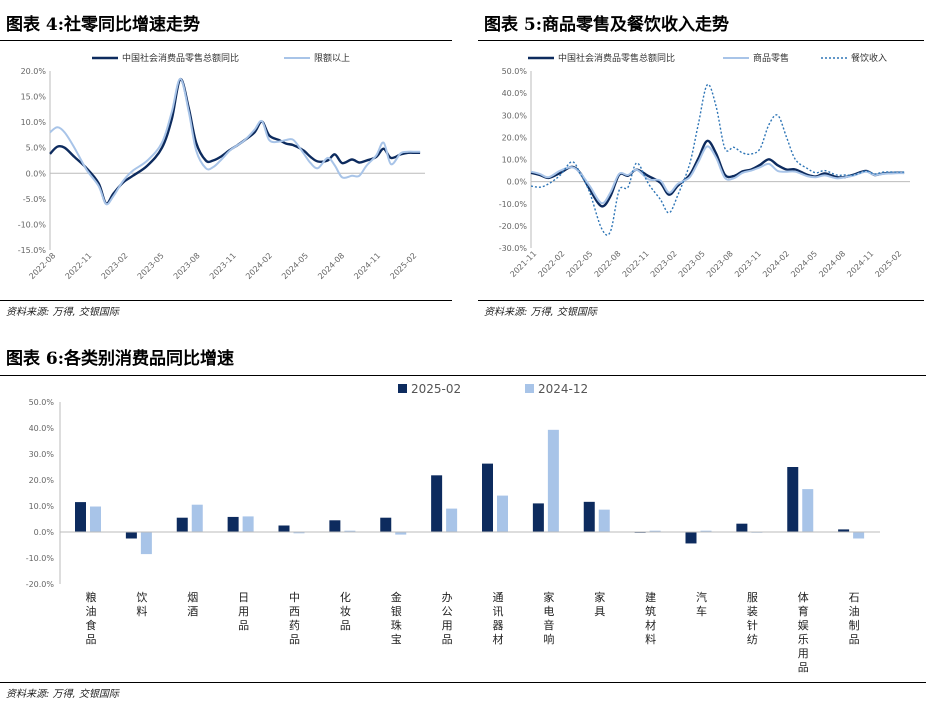 The image size is (929, 710). Describe the element at coordinates (513, 248) in the screenshot. I see `y-tick-label: -30.0%` at that location.